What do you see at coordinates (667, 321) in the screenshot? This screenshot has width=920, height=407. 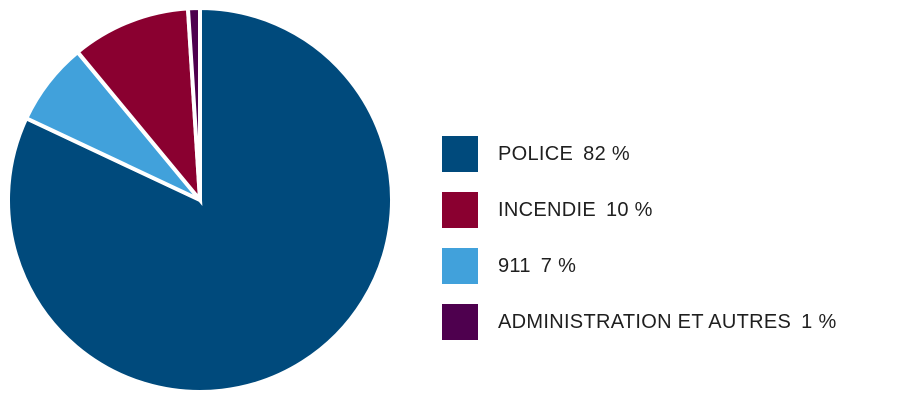 I see `legend-label-administration: ADMINISTRATION ET AUTRES 1 %` at bounding box center [667, 321].